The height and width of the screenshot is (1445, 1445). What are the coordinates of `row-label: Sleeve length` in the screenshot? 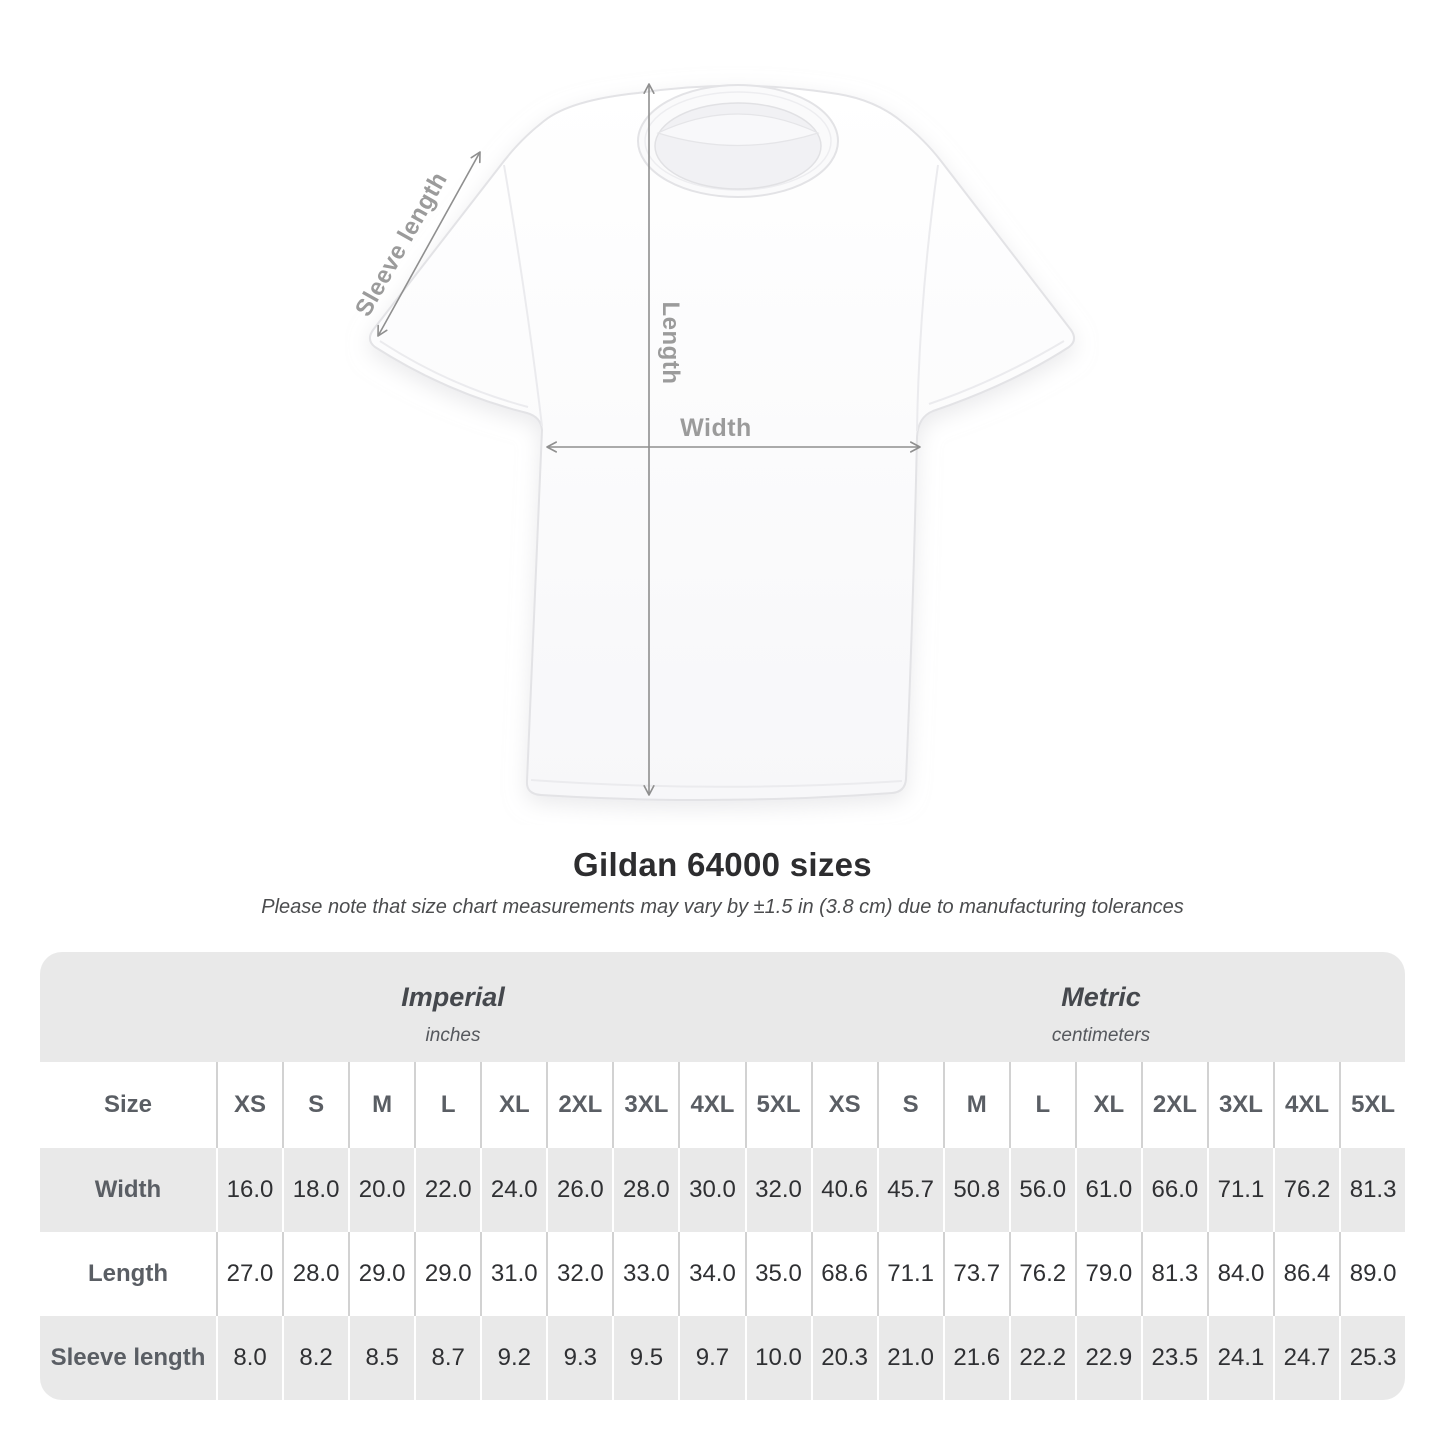 It's located at (128, 1358).